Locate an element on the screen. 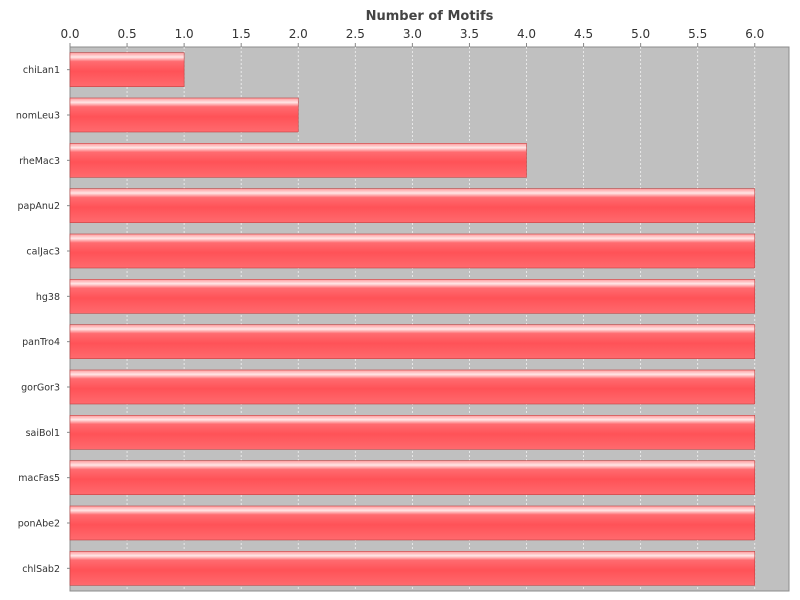 The width and height of the screenshot is (800, 600). category-label-chiLan1: chiLan1 is located at coordinates (41, 70).